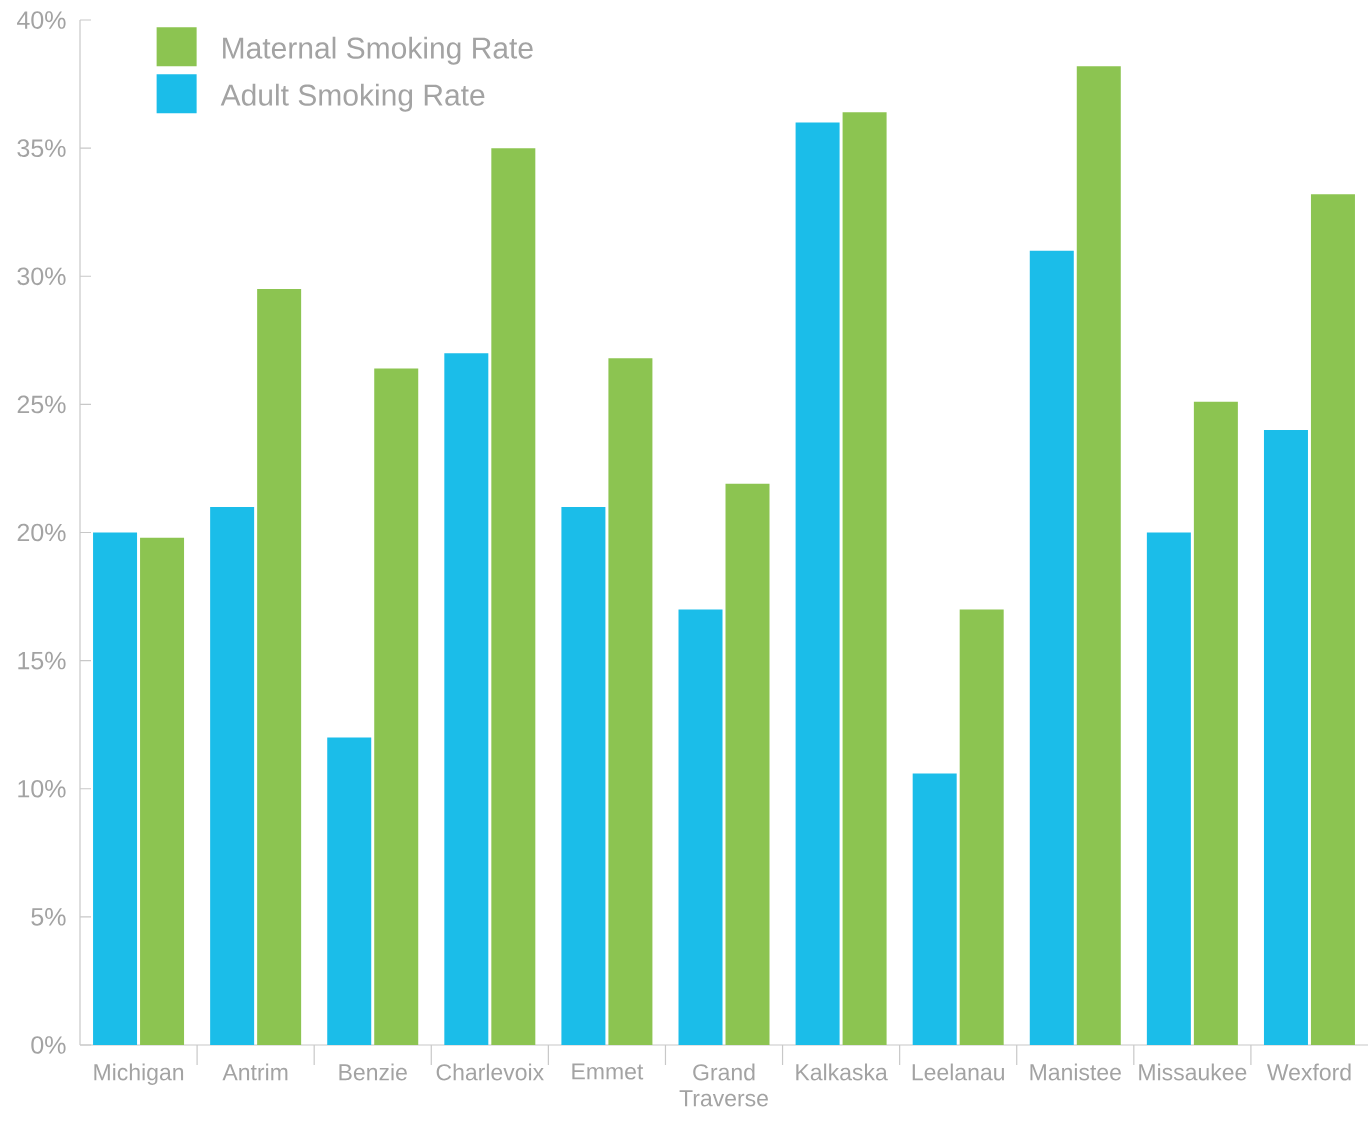  What do you see at coordinates (41, 276) in the screenshot?
I see `y-tick-label: 30%` at bounding box center [41, 276].